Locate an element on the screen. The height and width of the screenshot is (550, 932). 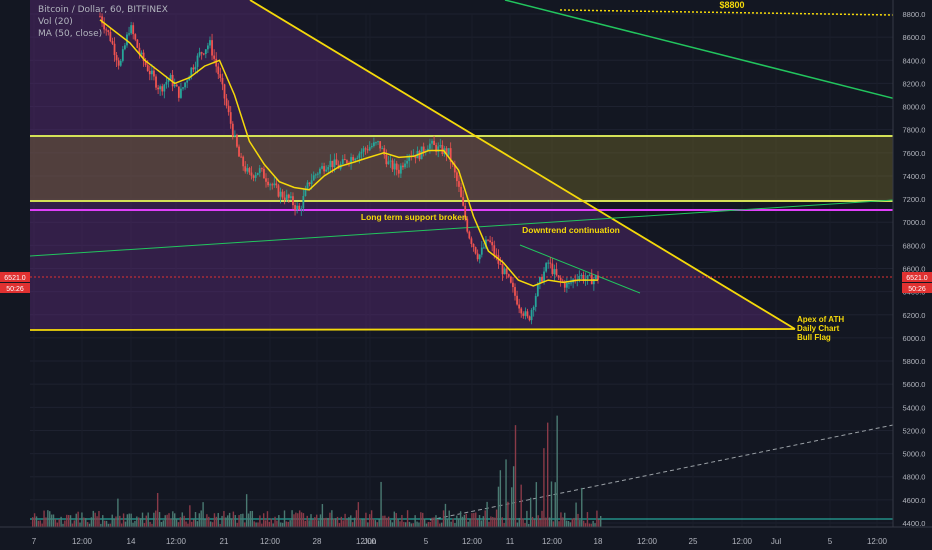
countdown-badge-right is located at coordinates (917, 288).